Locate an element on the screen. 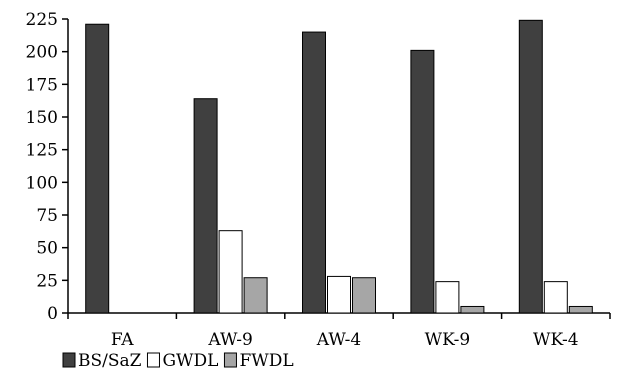  x-tick-label-1: AW-9 is located at coordinates (229, 340).